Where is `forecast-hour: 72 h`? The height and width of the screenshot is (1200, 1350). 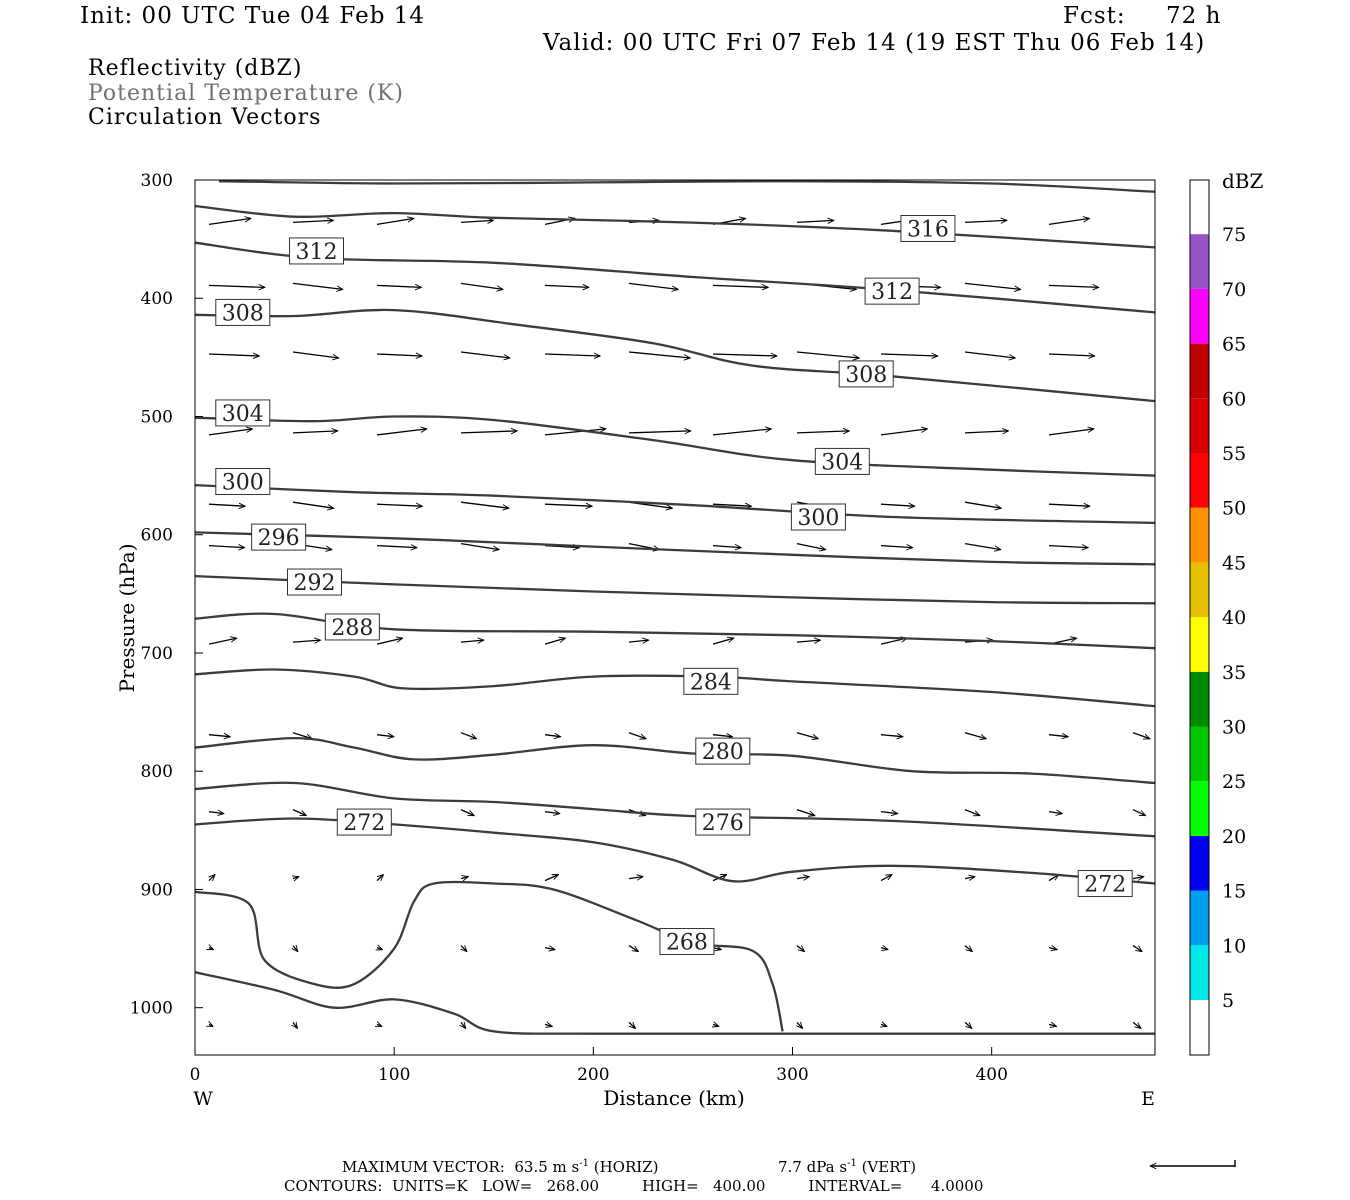 forecast-hour: 72 h is located at coordinates (1194, 16).